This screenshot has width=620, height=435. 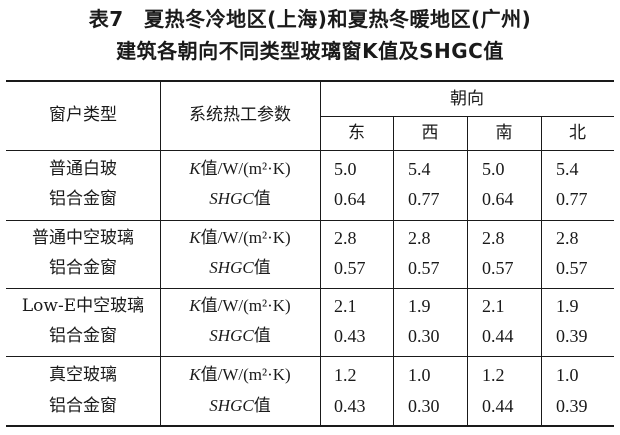 What do you see at coordinates (572, 199) in the screenshot?
I see `shgc-value-north: 0.77` at bounding box center [572, 199].